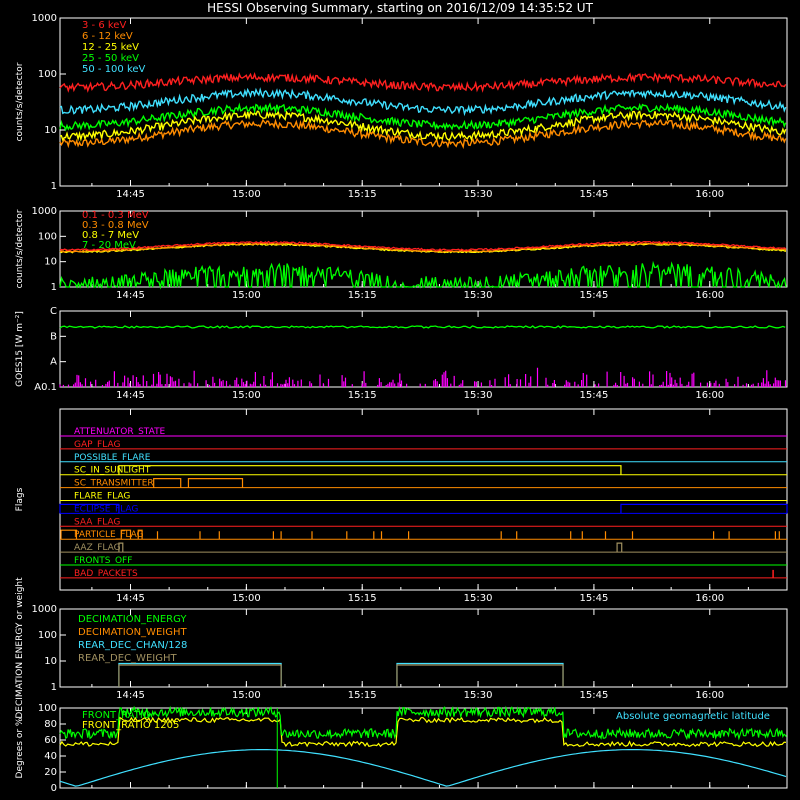 The image size is (800, 800). What do you see at coordinates (132, 645) in the screenshot?
I see `legend-entry: REAR_DEC_CHAN/128` at bounding box center [132, 645].